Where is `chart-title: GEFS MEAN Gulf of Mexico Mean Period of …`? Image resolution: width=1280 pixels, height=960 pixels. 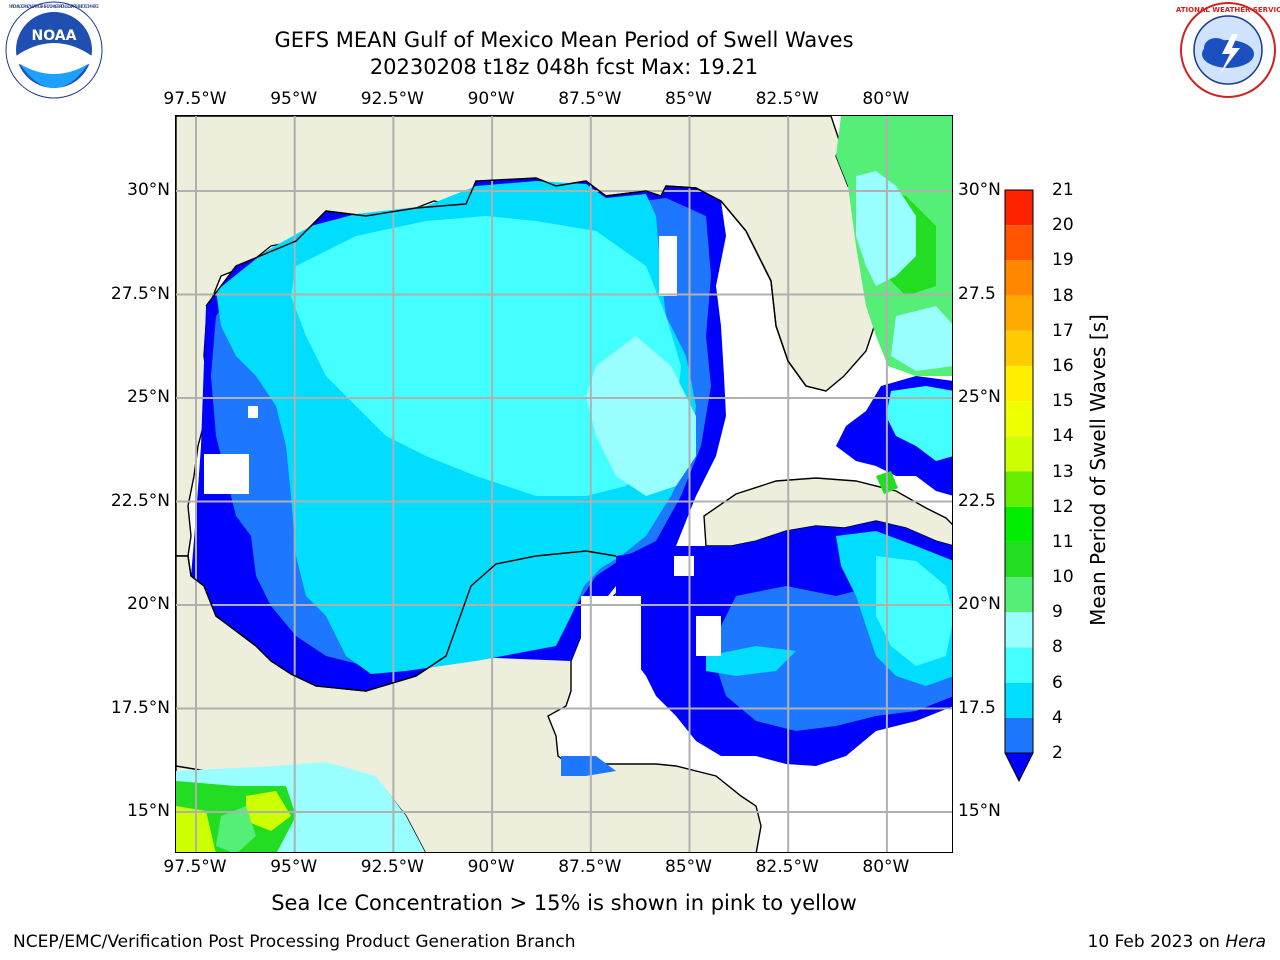 chart-title: GEFS MEAN Gulf of Mexico Mean Period of … is located at coordinates (564, 40).